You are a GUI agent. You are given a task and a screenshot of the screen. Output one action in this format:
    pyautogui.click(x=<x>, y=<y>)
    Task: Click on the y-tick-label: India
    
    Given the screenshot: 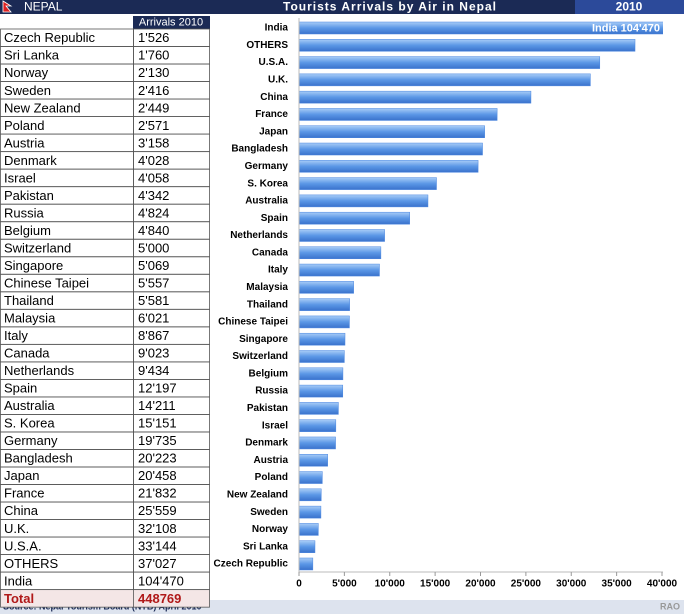 What is the action you would take?
    pyautogui.click(x=277, y=28)
    